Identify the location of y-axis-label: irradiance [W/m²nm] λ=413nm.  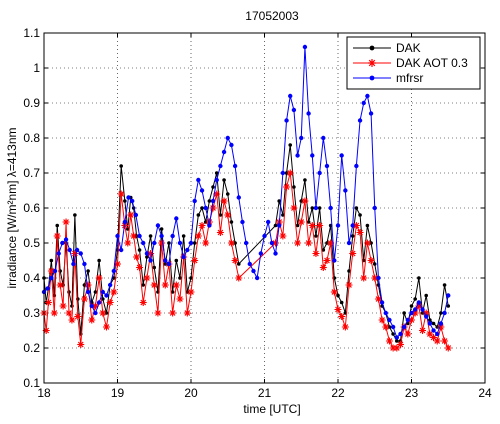
(12, 207).